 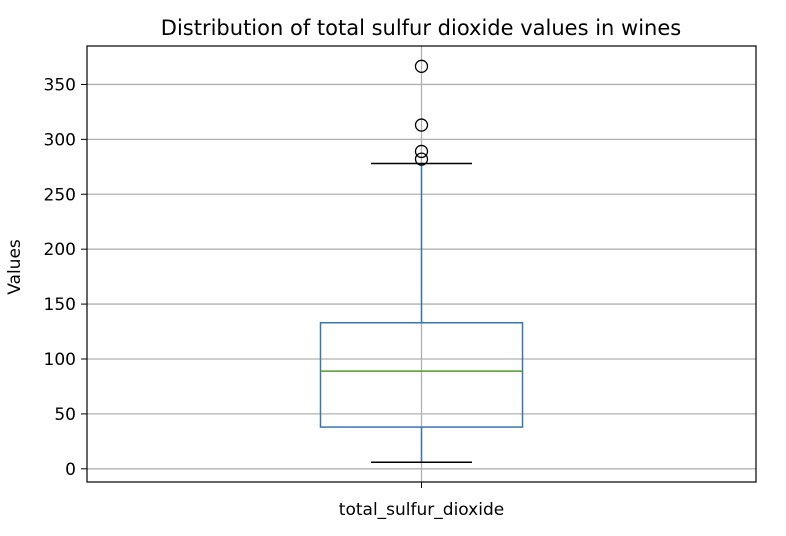 What do you see at coordinates (421, 375) in the screenshot?
I see `iqr-box` at bounding box center [421, 375].